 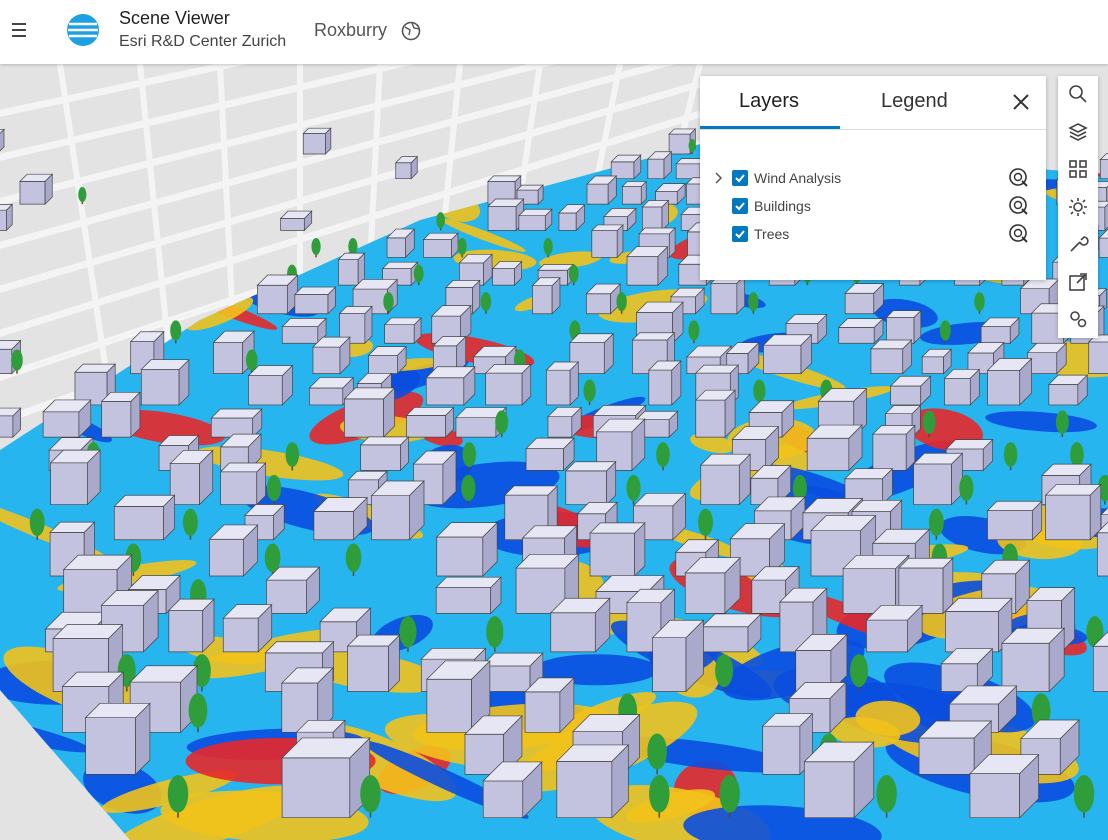 I want to click on close-button, so click(x=1021, y=102).